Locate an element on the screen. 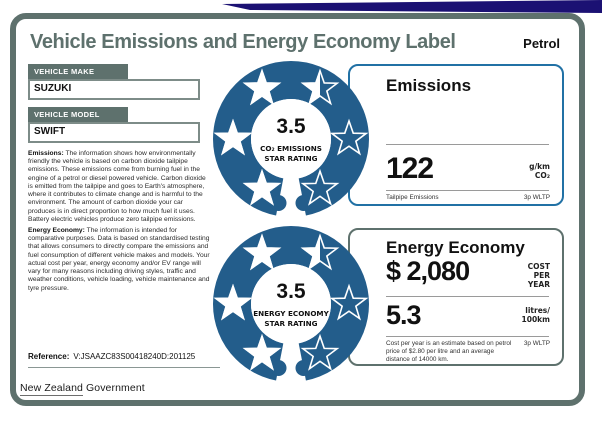  energy-info-heading: Energy Economy: is located at coordinates (56, 230).